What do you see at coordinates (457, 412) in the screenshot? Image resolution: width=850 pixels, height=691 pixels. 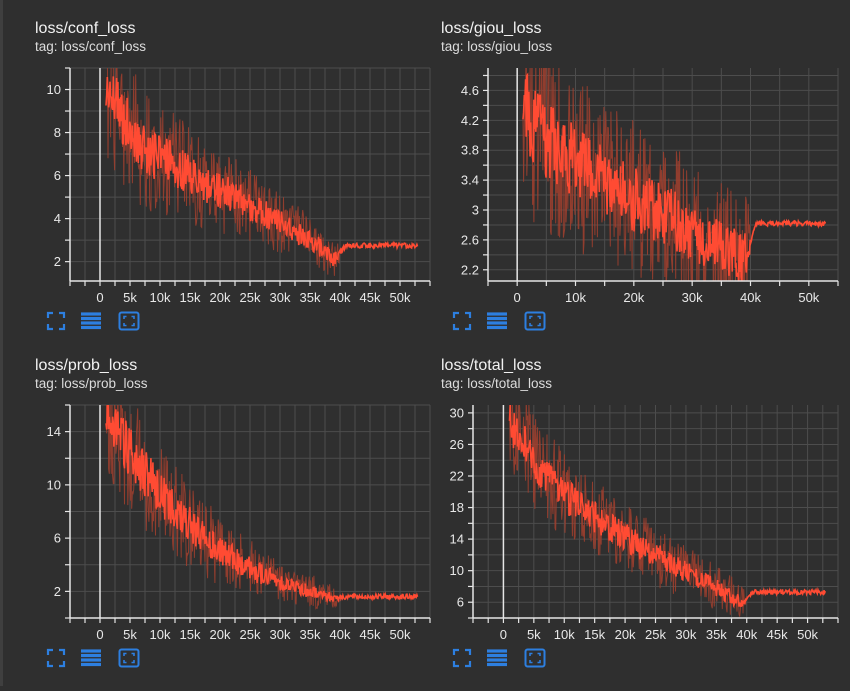 I see `y-tick-label: 30` at bounding box center [457, 412].